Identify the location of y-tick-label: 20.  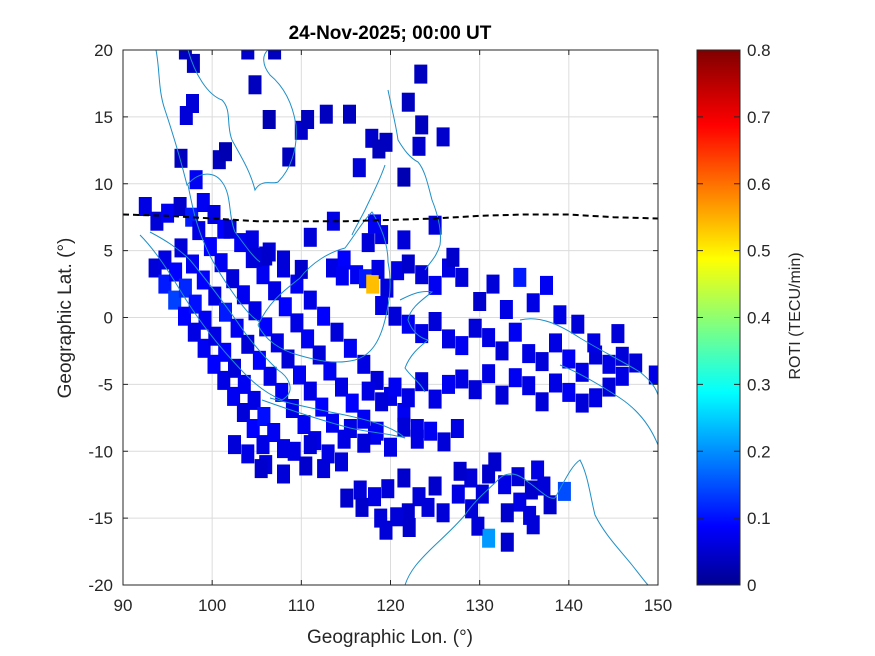
(103, 50).